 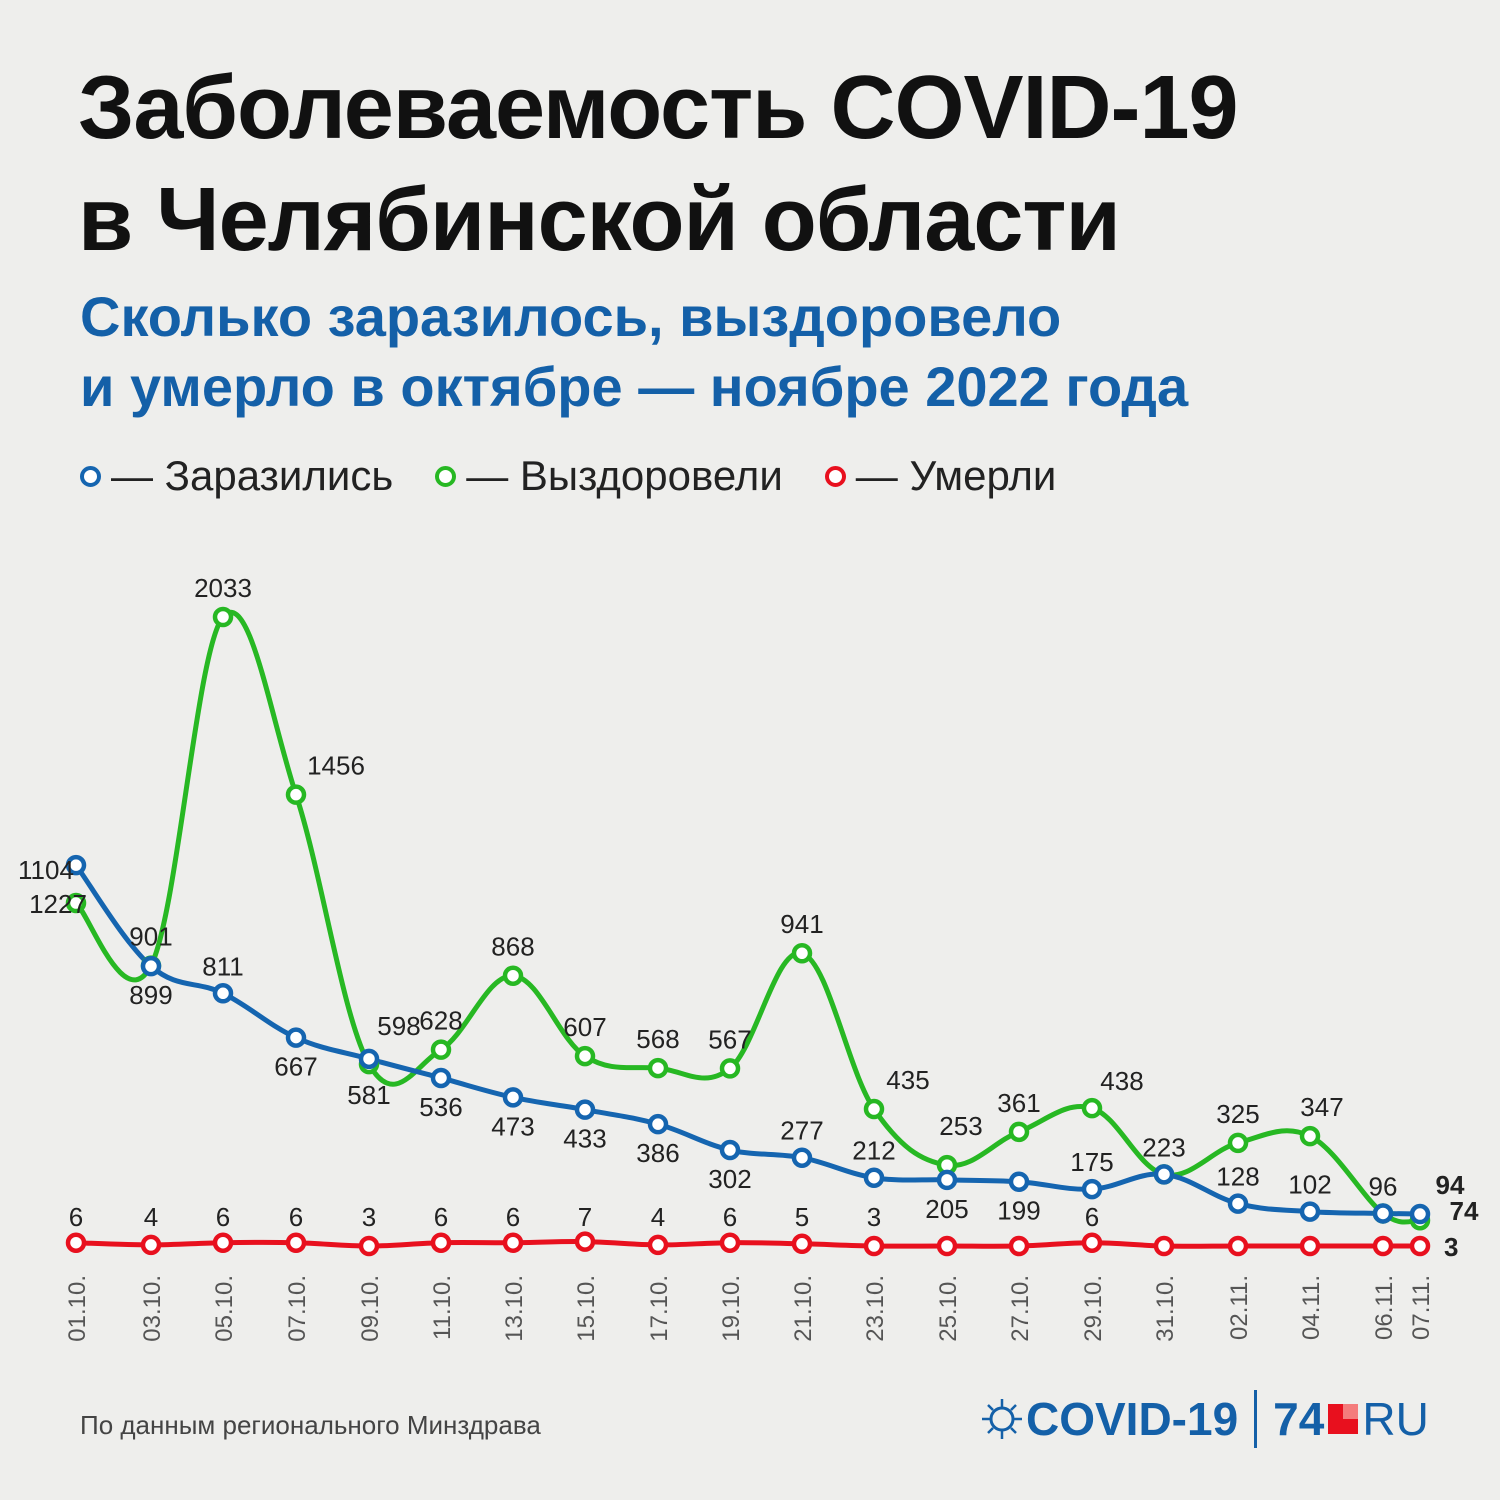 I want to click on legend-item-deaths: — Умерли, so click(x=940, y=476).